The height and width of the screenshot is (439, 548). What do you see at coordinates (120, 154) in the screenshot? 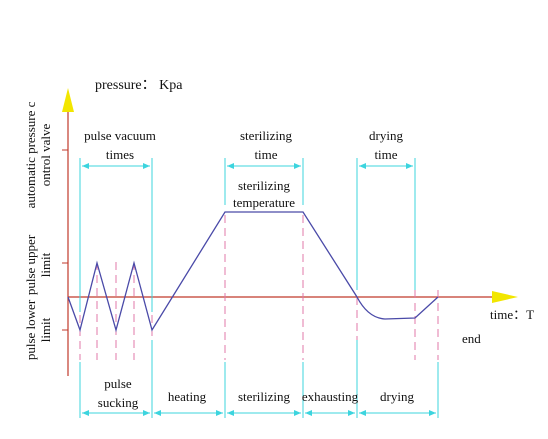
I see `top-label: times` at bounding box center [120, 154].